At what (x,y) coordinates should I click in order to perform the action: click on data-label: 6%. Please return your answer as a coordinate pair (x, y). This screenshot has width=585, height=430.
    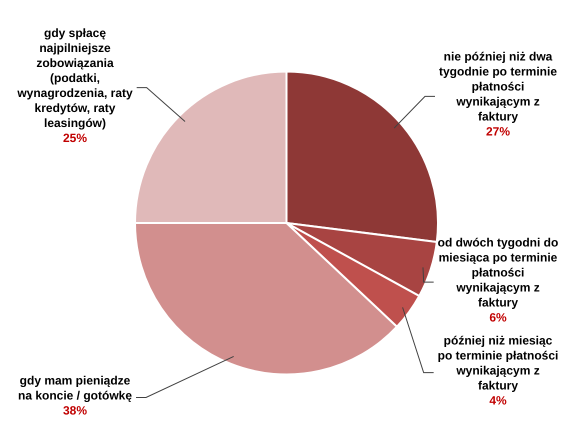
    Looking at the image, I should click on (498, 317).